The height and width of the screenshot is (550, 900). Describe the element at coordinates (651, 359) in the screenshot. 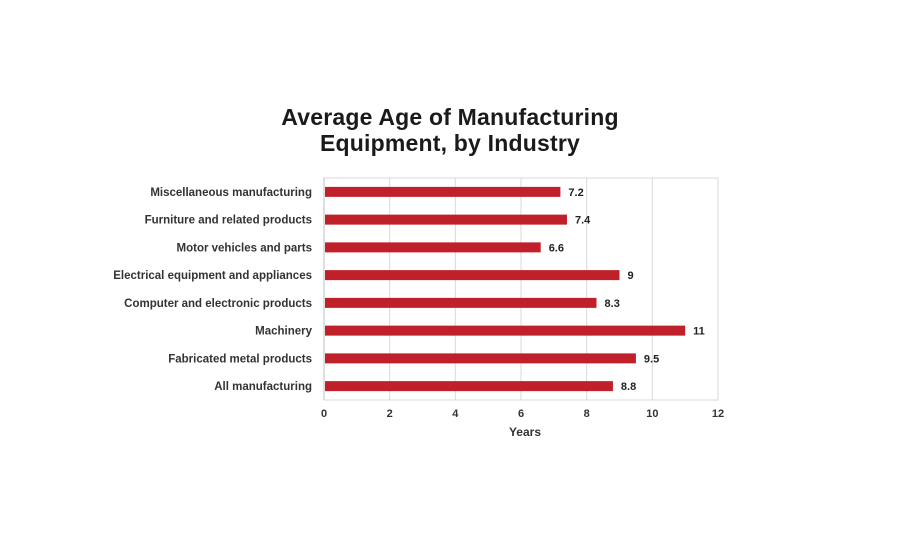

I see `value-label: 9.5` at that location.